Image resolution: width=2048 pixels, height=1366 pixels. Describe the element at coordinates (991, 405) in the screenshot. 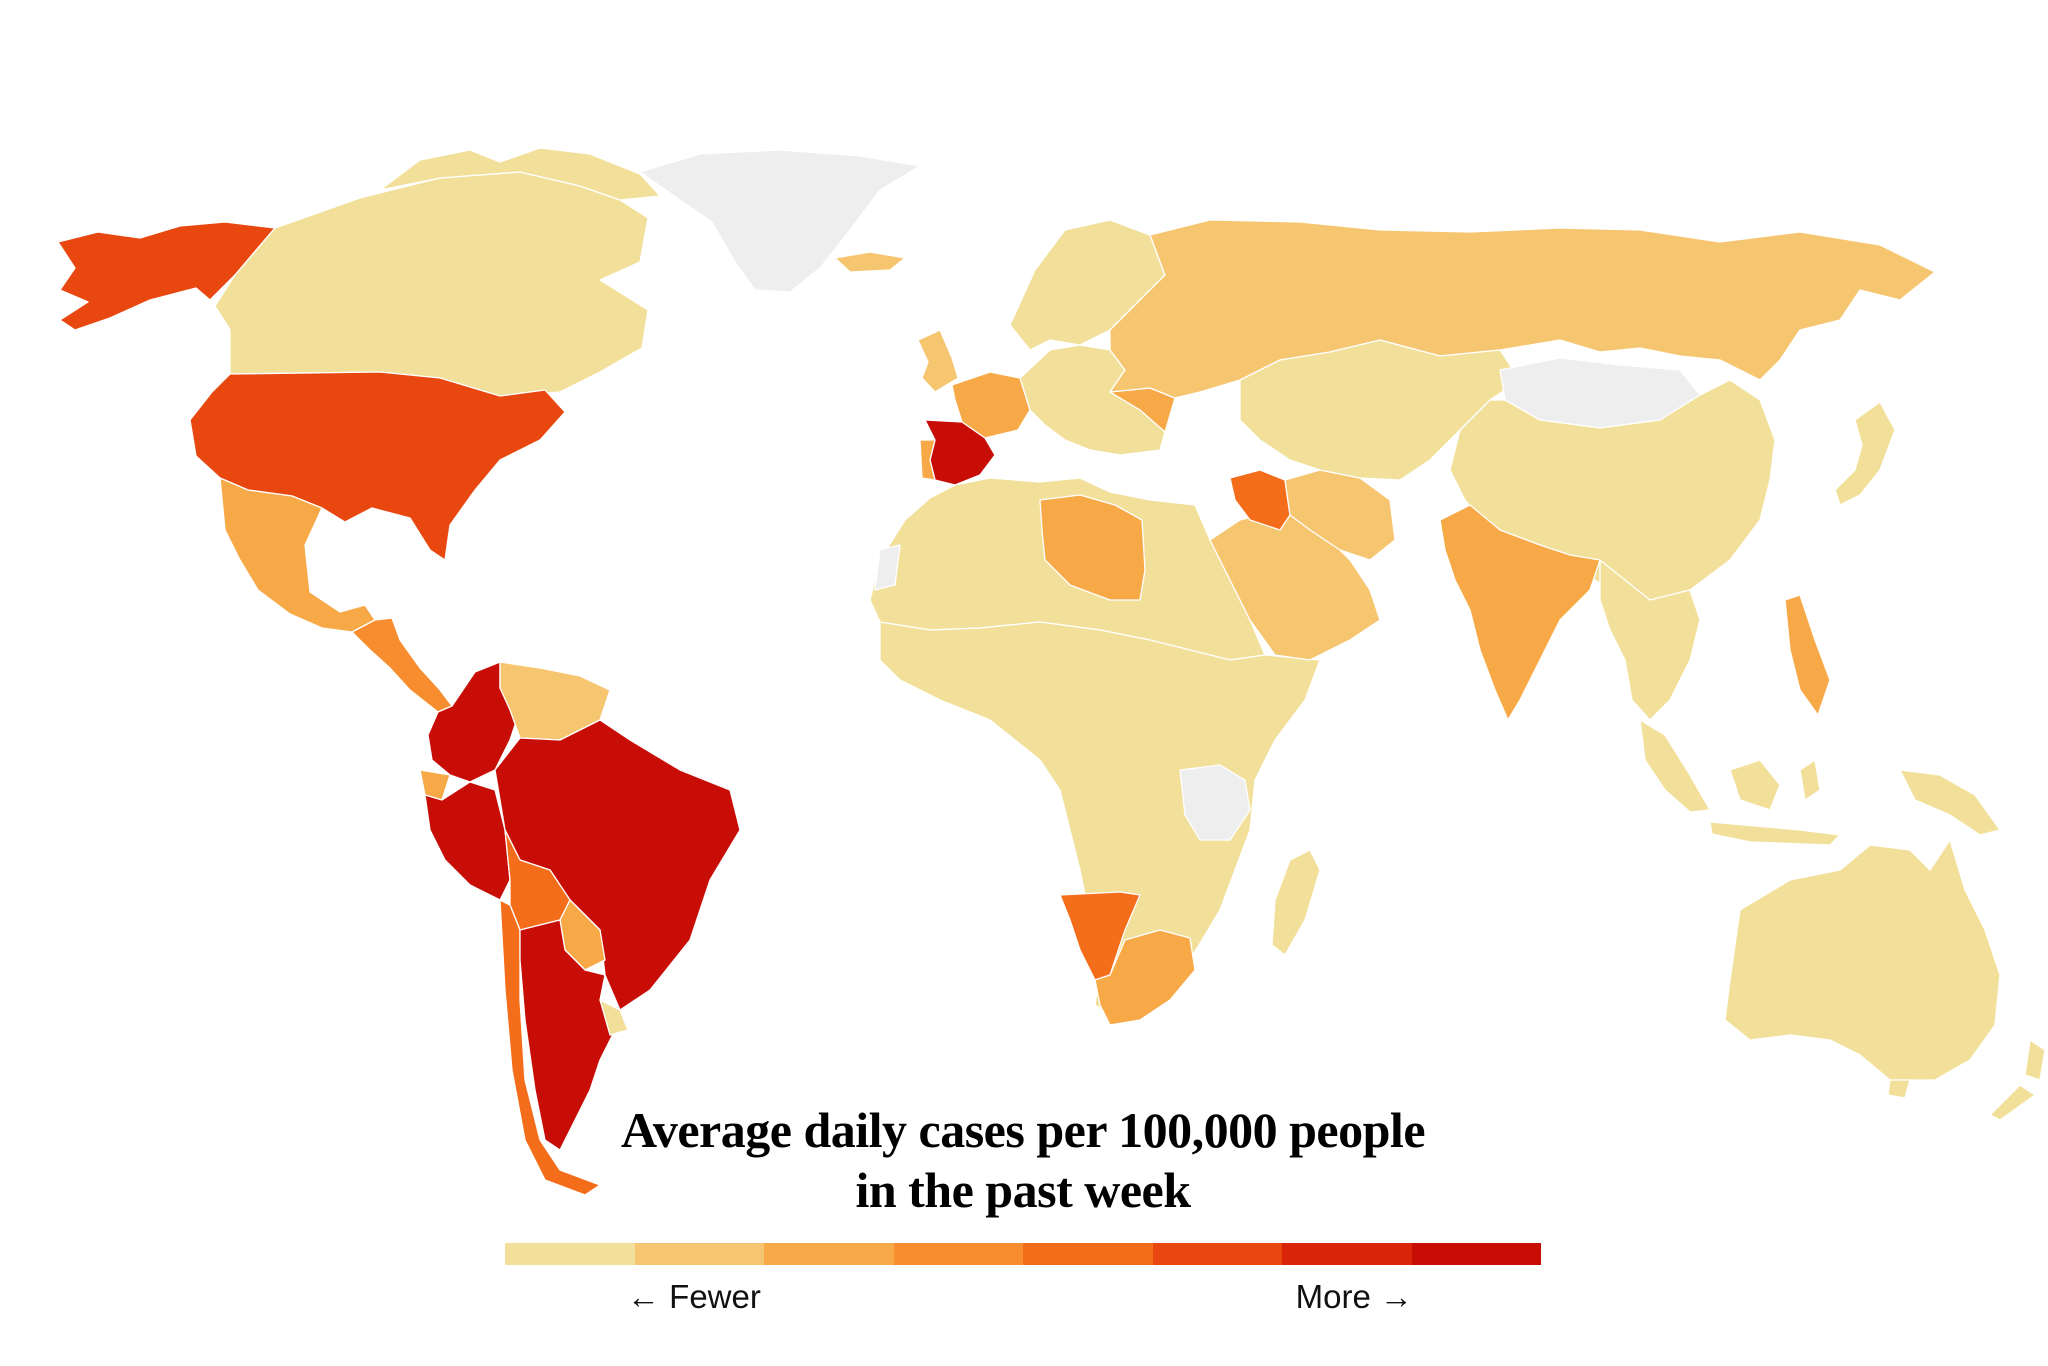

I see `region-france` at that location.